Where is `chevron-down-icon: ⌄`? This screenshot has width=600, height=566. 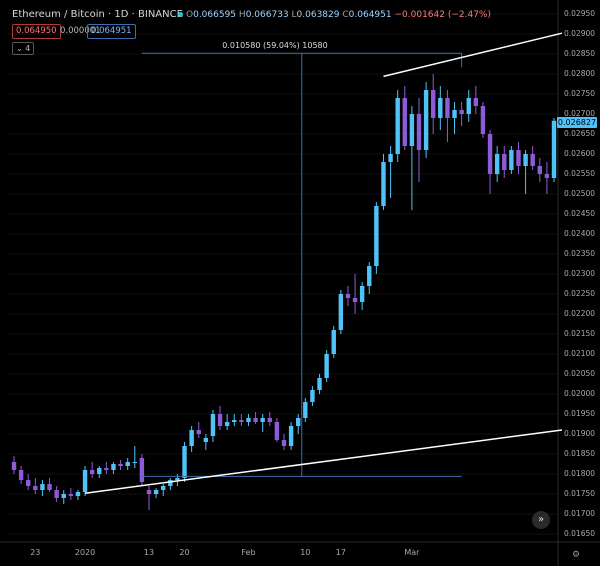 chevron-down-icon: ⌄ is located at coordinates (19, 48).